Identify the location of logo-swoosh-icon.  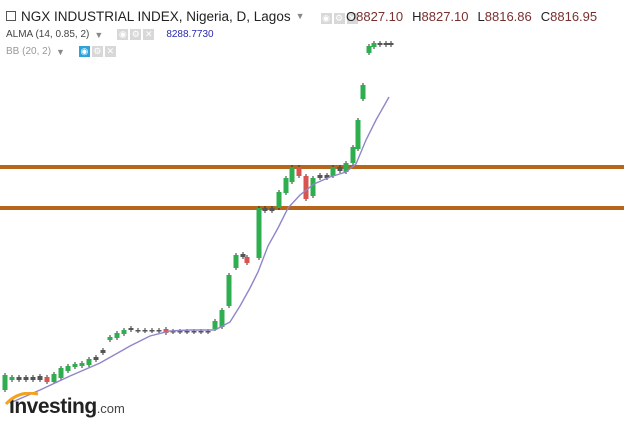
(22, 399).